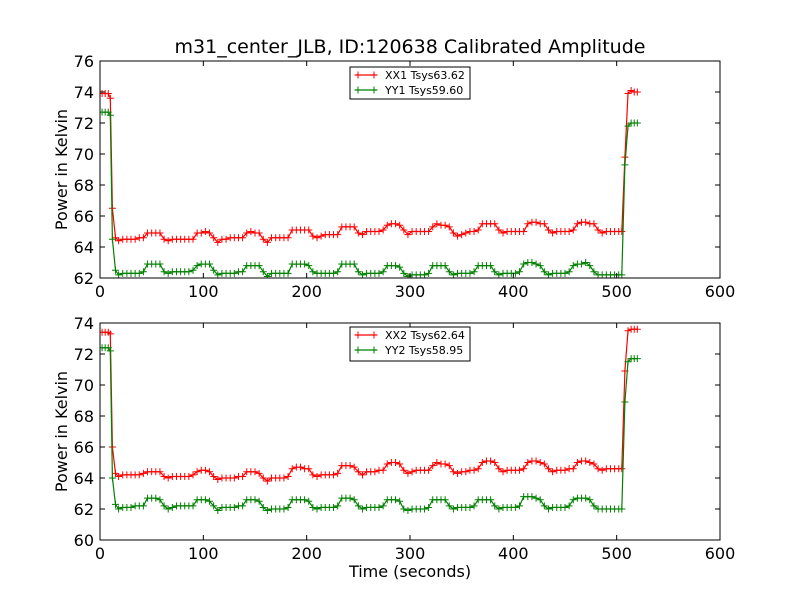 Image resolution: width=800 pixels, height=600 pixels. What do you see at coordinates (425, 335) in the screenshot?
I see `legend-label: XX2 Tsys62.64` at bounding box center [425, 335].